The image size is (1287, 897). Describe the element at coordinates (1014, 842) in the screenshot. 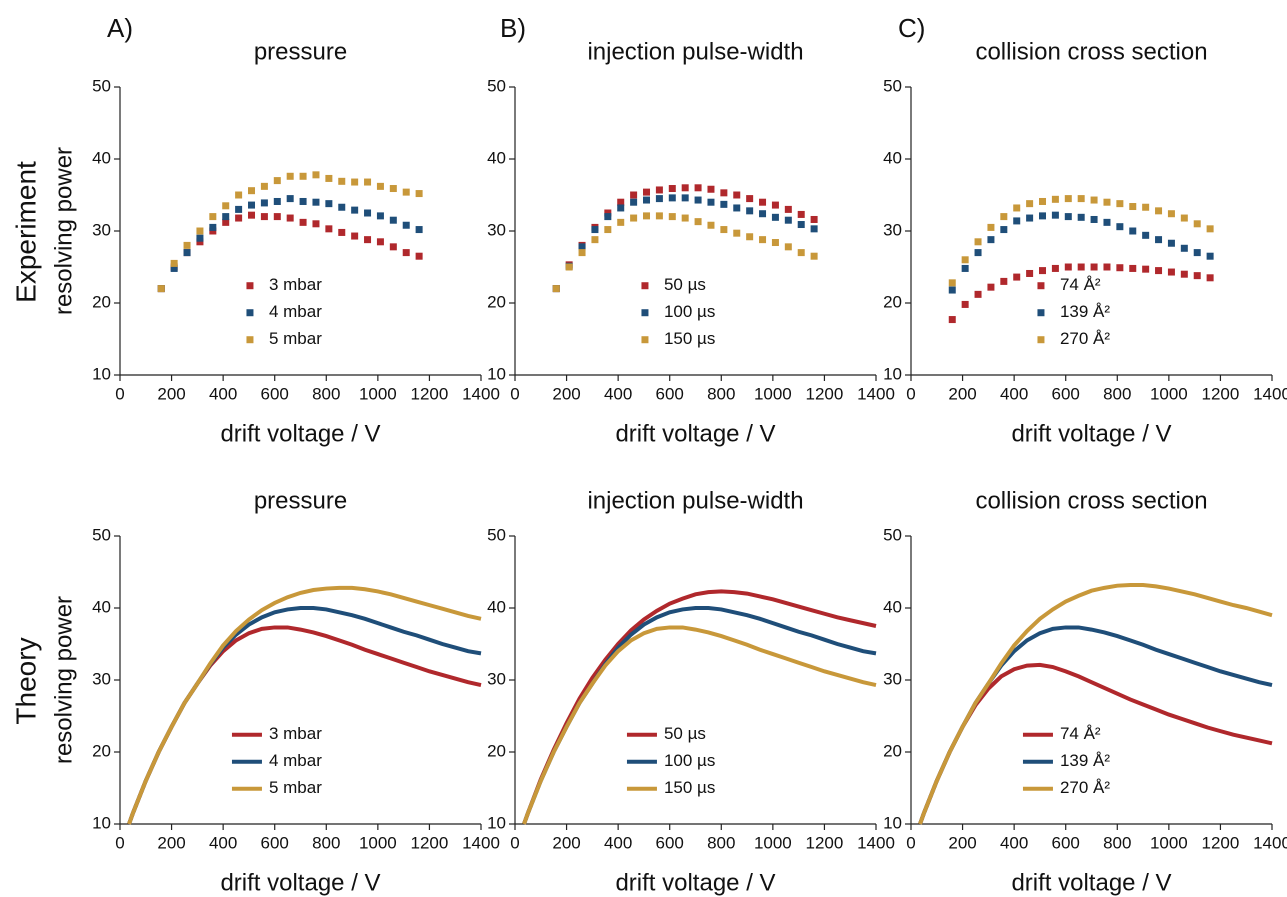

I see `x-tick-label: 400` at that location.